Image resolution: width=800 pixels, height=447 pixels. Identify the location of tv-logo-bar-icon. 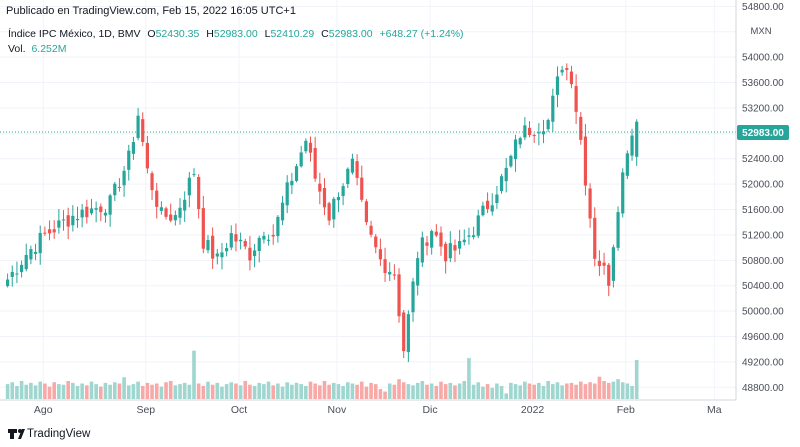
(12, 431).